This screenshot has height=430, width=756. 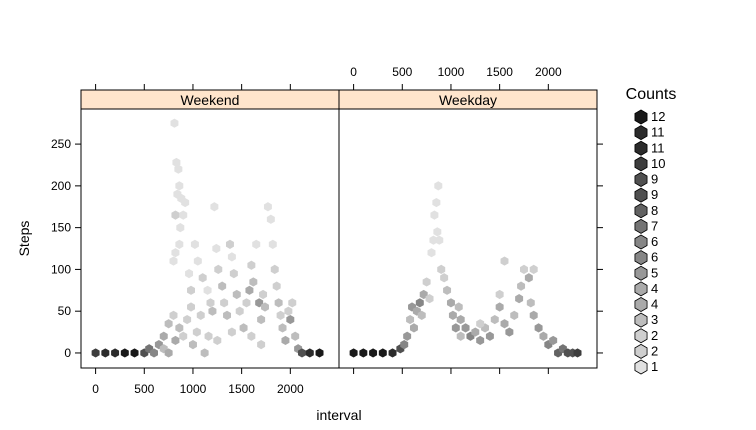 What do you see at coordinates (61, 269) in the screenshot?
I see `y-tick-label: 100` at bounding box center [61, 269].